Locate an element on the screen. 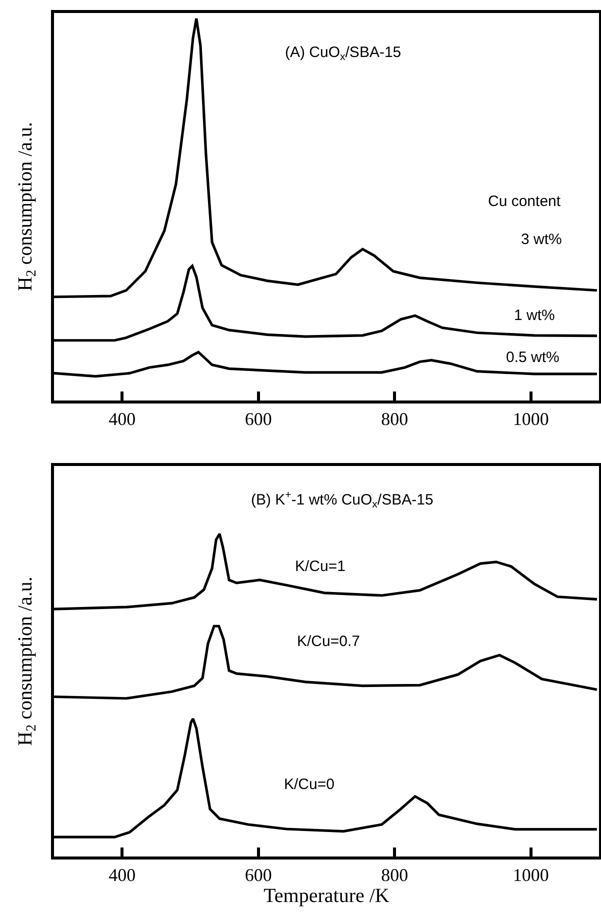 This screenshot has width=601, height=914. series-label: 1 wt% is located at coordinates (534, 315).